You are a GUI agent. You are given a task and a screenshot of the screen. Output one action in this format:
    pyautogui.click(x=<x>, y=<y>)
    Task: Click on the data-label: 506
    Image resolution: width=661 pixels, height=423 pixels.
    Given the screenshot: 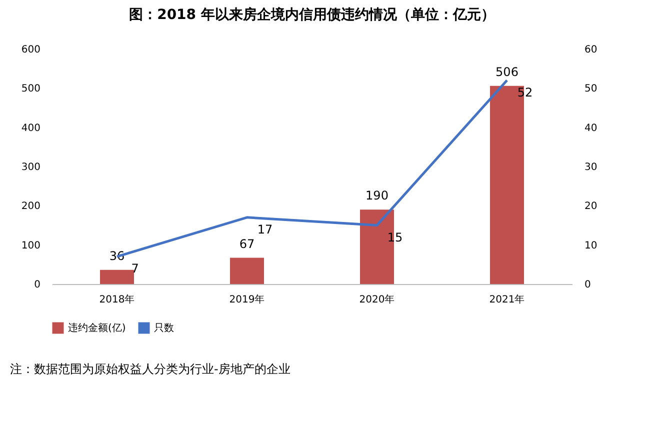 What is the action you would take?
    pyautogui.click(x=507, y=71)
    